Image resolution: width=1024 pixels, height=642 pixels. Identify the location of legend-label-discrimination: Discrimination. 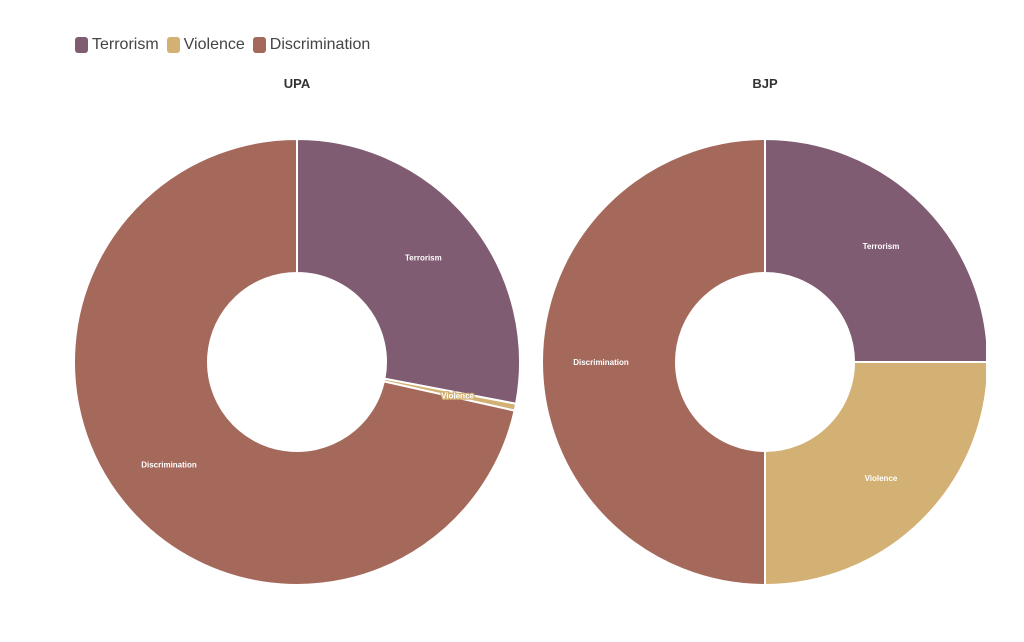
(320, 44).